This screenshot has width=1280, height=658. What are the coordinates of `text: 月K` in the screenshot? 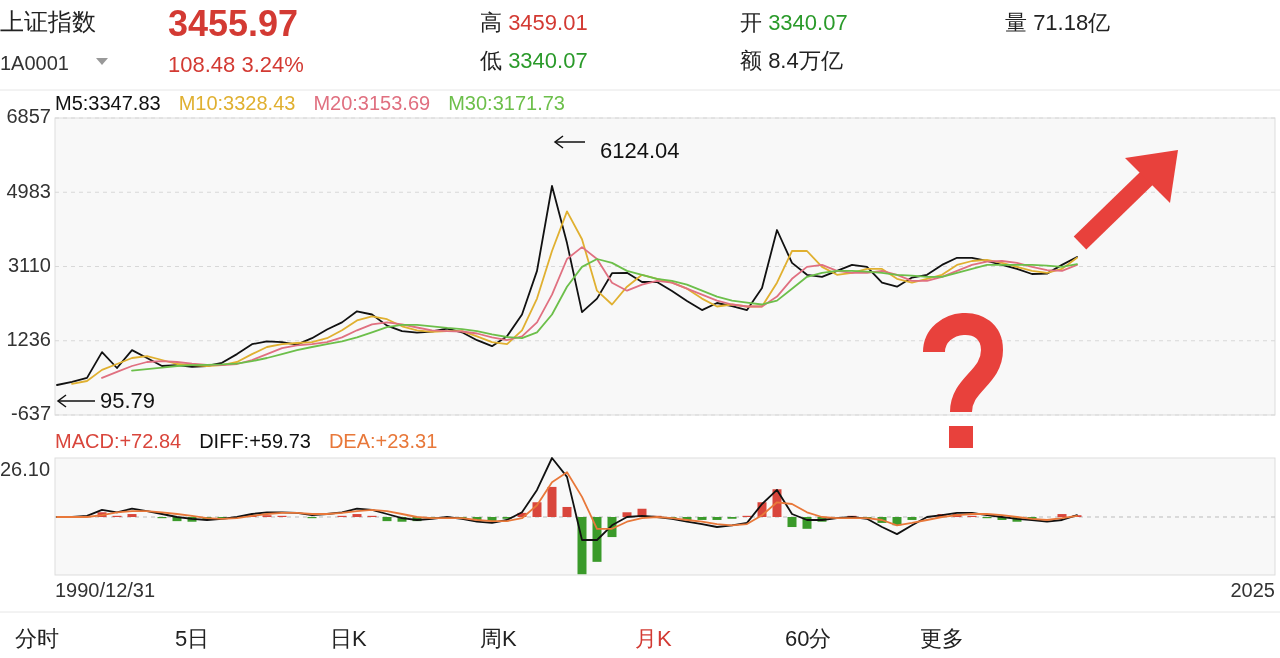 It's located at (653, 638).